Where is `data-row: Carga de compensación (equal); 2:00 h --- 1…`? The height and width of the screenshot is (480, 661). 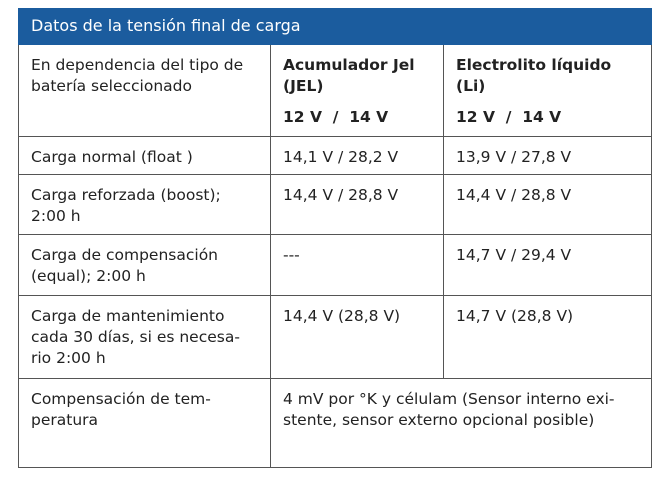 data-row: Carga de compensación (equal); 2:00 h --- 1… is located at coordinates (335, 265).